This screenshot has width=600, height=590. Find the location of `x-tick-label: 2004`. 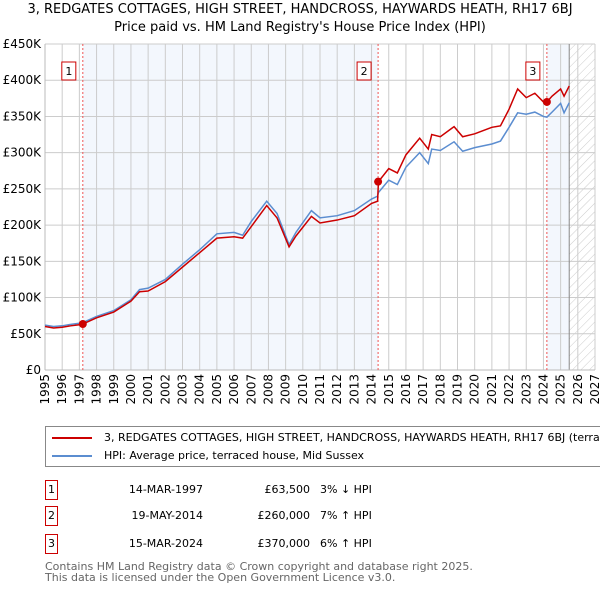

x-tick-label: 2004 is located at coordinates (200, 389).